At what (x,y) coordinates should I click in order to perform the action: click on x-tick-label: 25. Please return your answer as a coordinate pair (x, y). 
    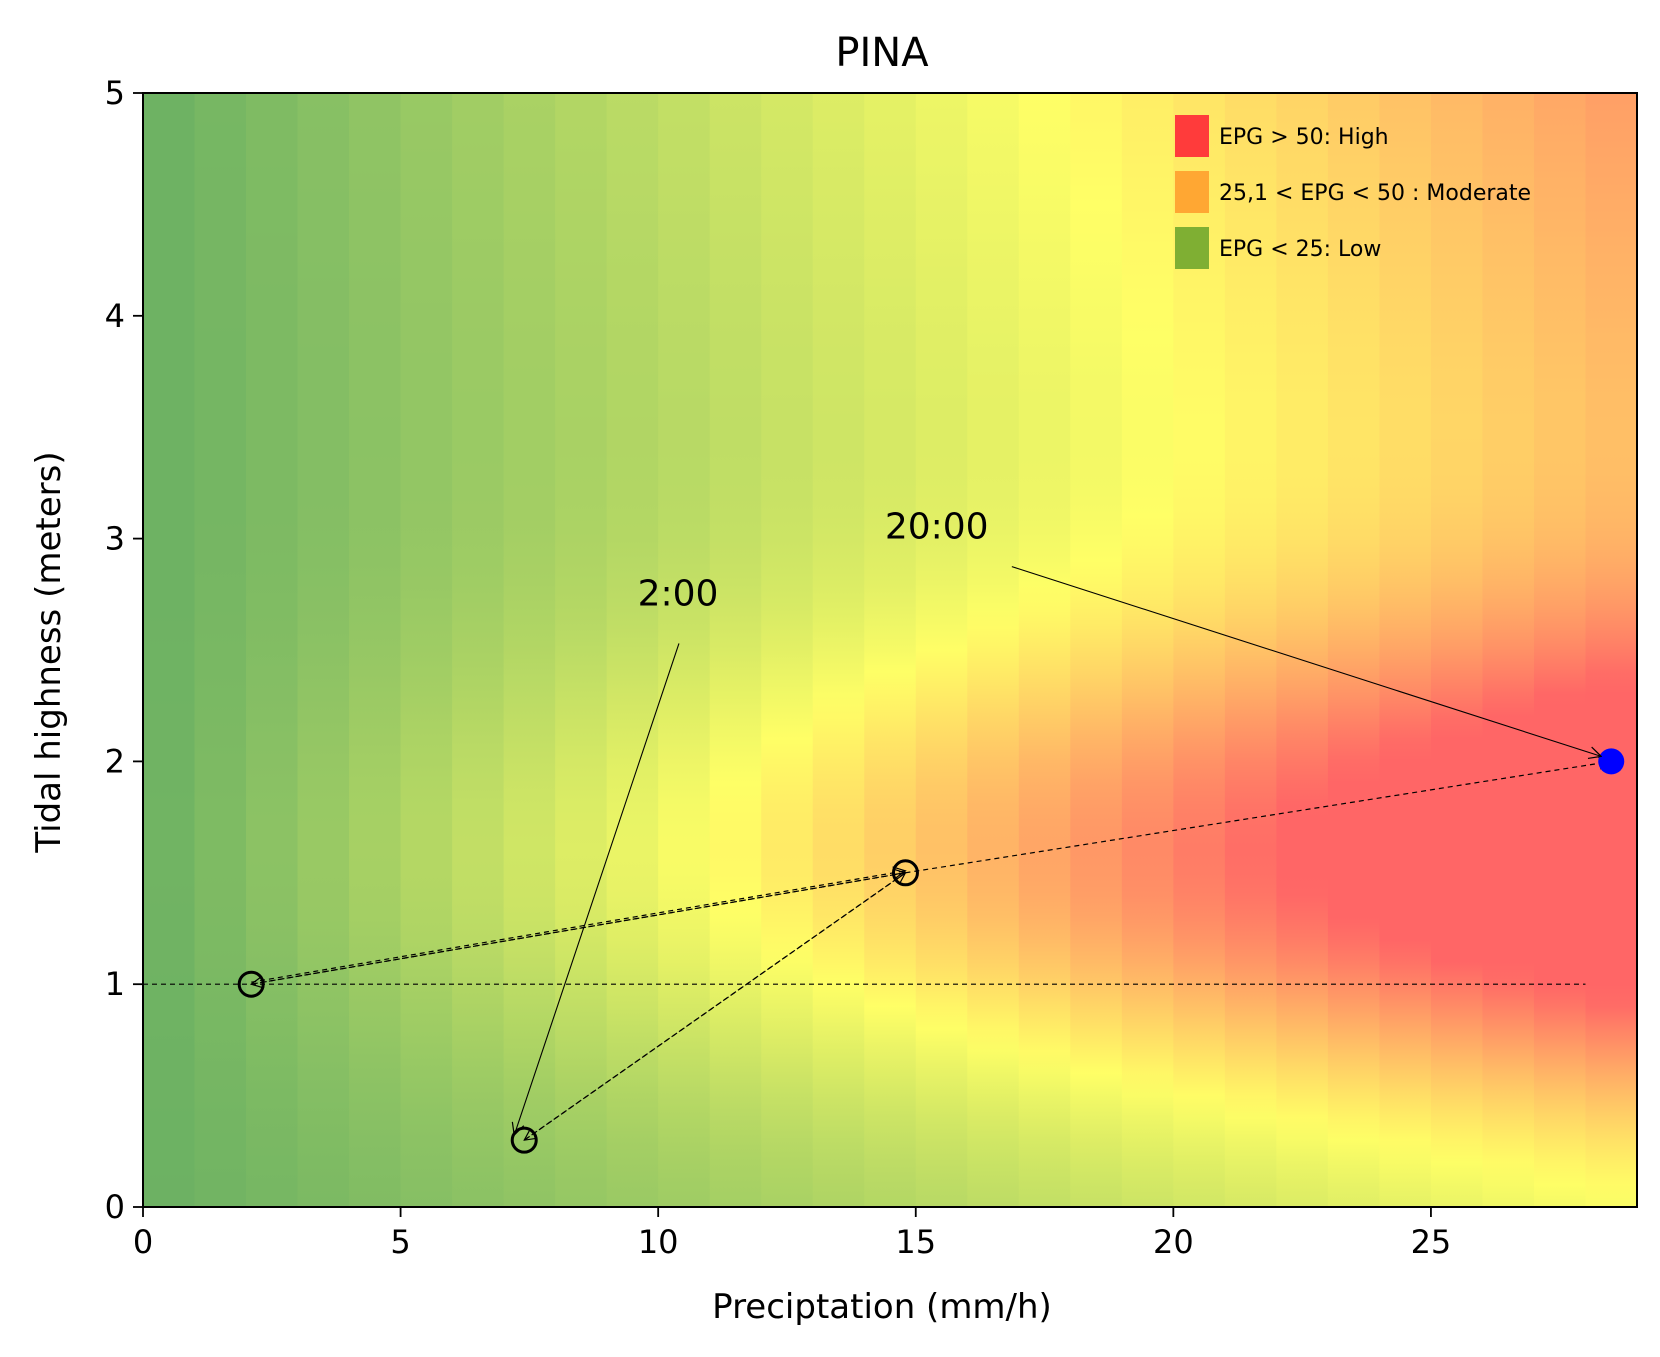
    Looking at the image, I should click on (1431, 1242).